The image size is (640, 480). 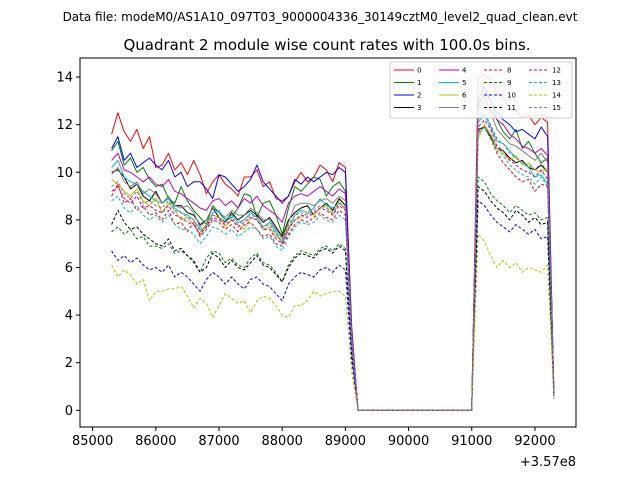 What do you see at coordinates (64, 173) in the screenshot?
I see `y-tick-label: 10` at bounding box center [64, 173].